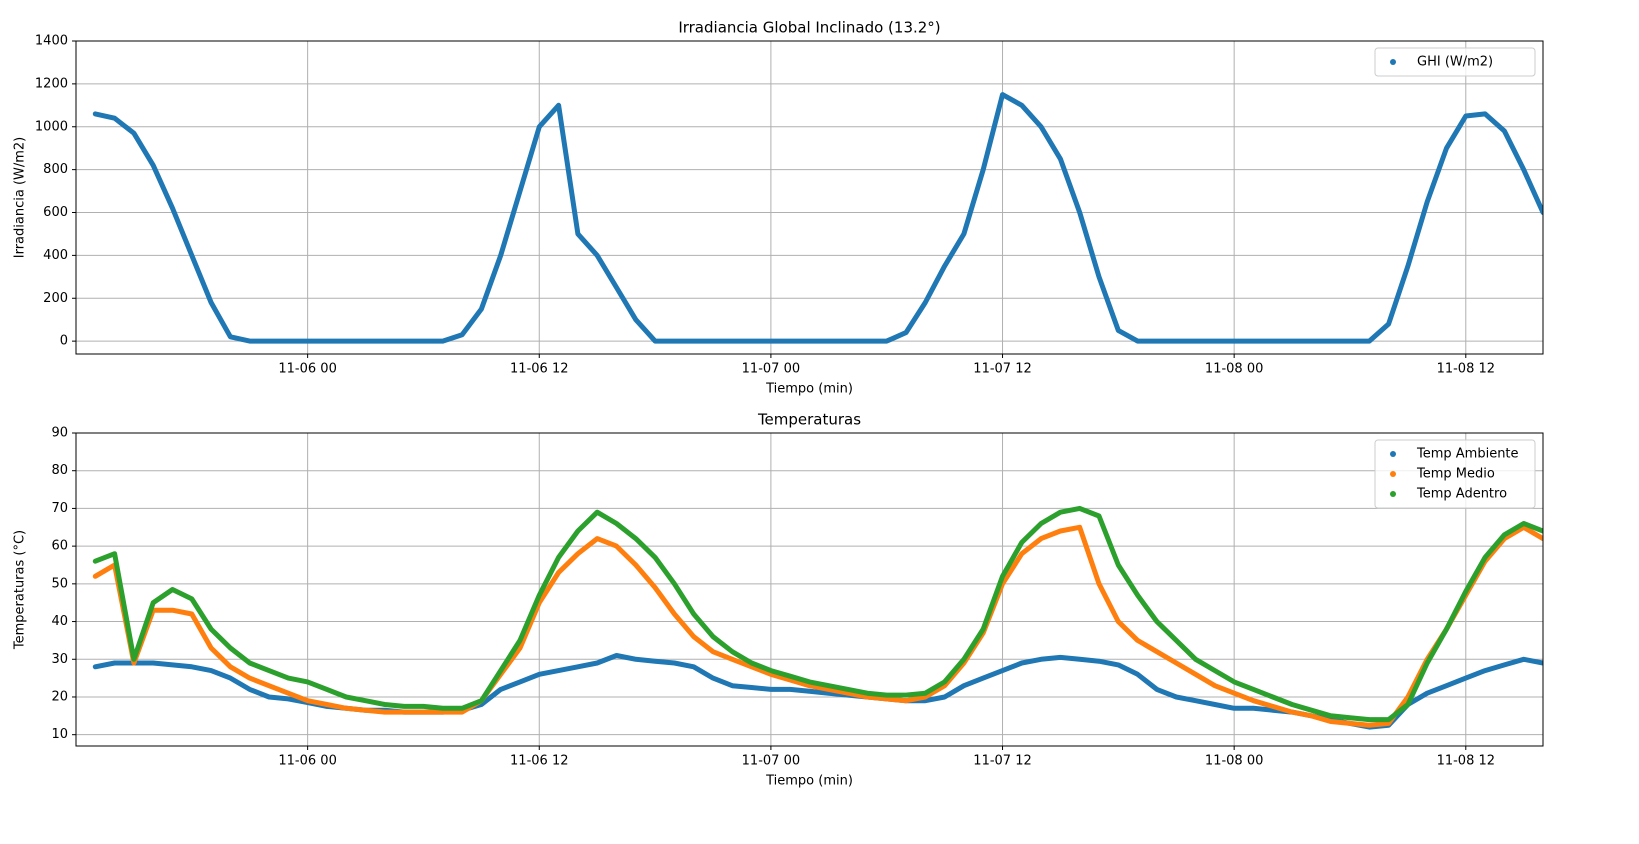  What do you see at coordinates (59, 546) in the screenshot?
I see `y-tick-label: 60` at bounding box center [59, 546].